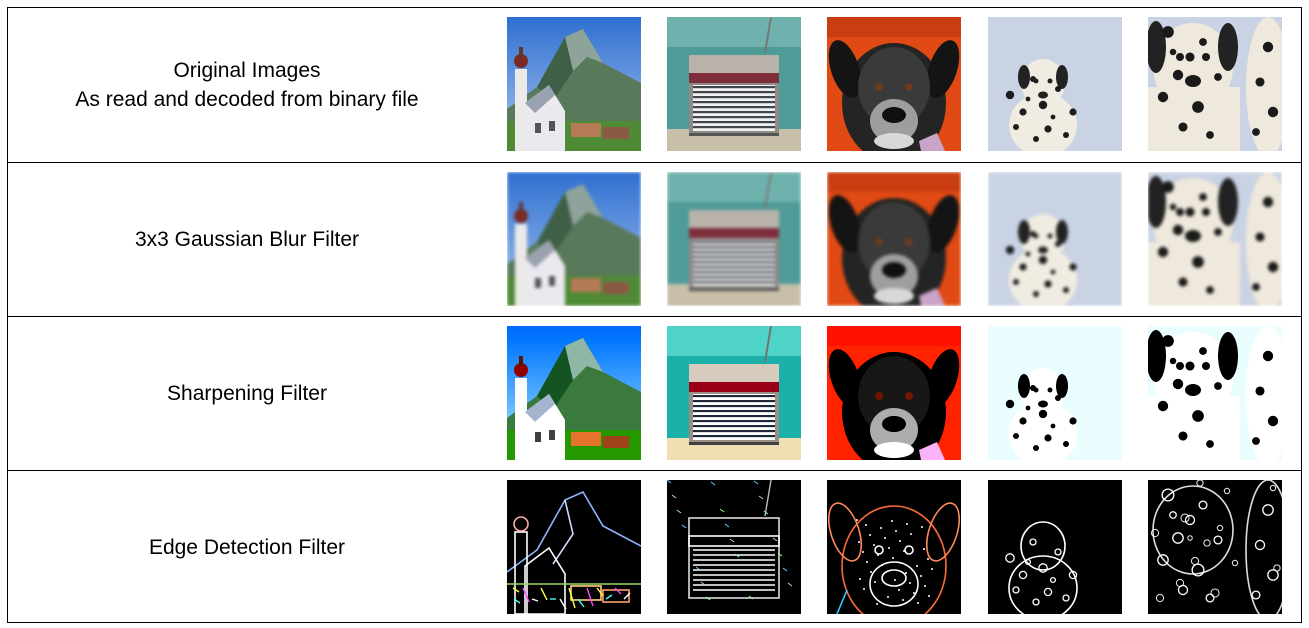 This screenshot has height=628, width=1309. I want to click on retro-radio-blur-art, so click(734, 239).